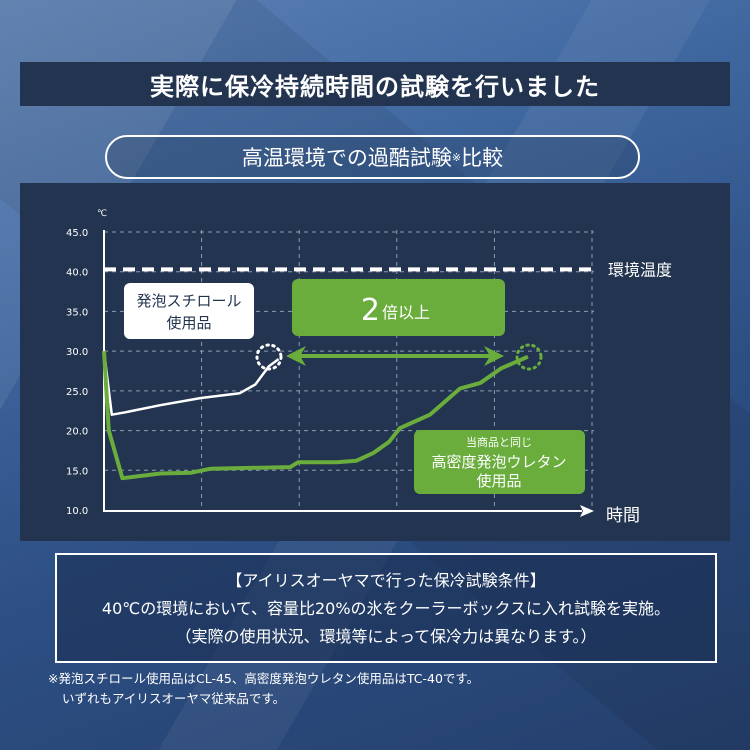 This screenshot has width=750, height=750. Describe the element at coordinates (456, 157) in the screenshot. I see `subtitle-mark: ※` at that location.